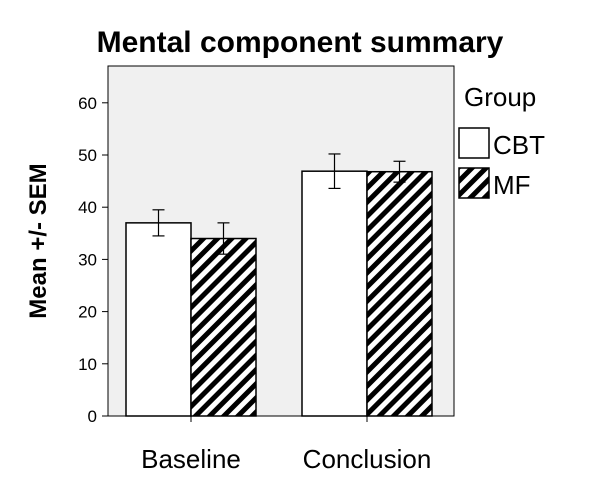 This screenshot has height=481, width=600. What do you see at coordinates (158, 223) in the screenshot?
I see `error-bar-cbt-baseline` at bounding box center [158, 223].